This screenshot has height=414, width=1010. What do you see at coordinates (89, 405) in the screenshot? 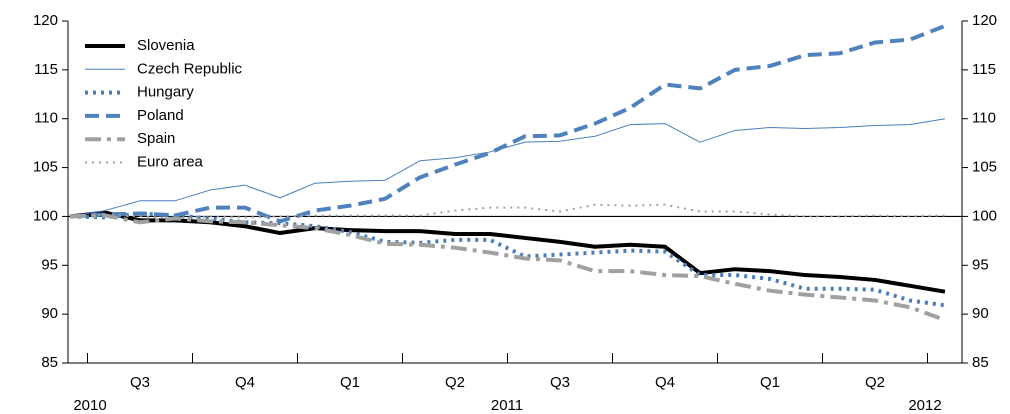
I see `x-year-label: 2010` at bounding box center [89, 405].